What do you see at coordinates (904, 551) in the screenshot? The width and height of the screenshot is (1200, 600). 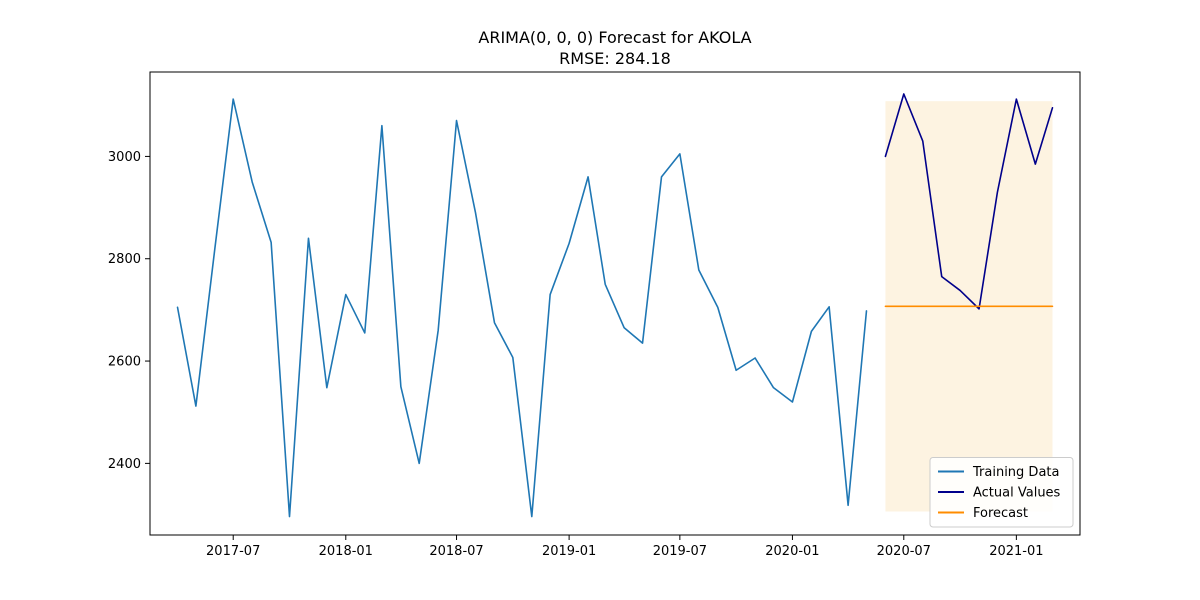 I see `x-tick-label: 2020-07` at bounding box center [904, 551].